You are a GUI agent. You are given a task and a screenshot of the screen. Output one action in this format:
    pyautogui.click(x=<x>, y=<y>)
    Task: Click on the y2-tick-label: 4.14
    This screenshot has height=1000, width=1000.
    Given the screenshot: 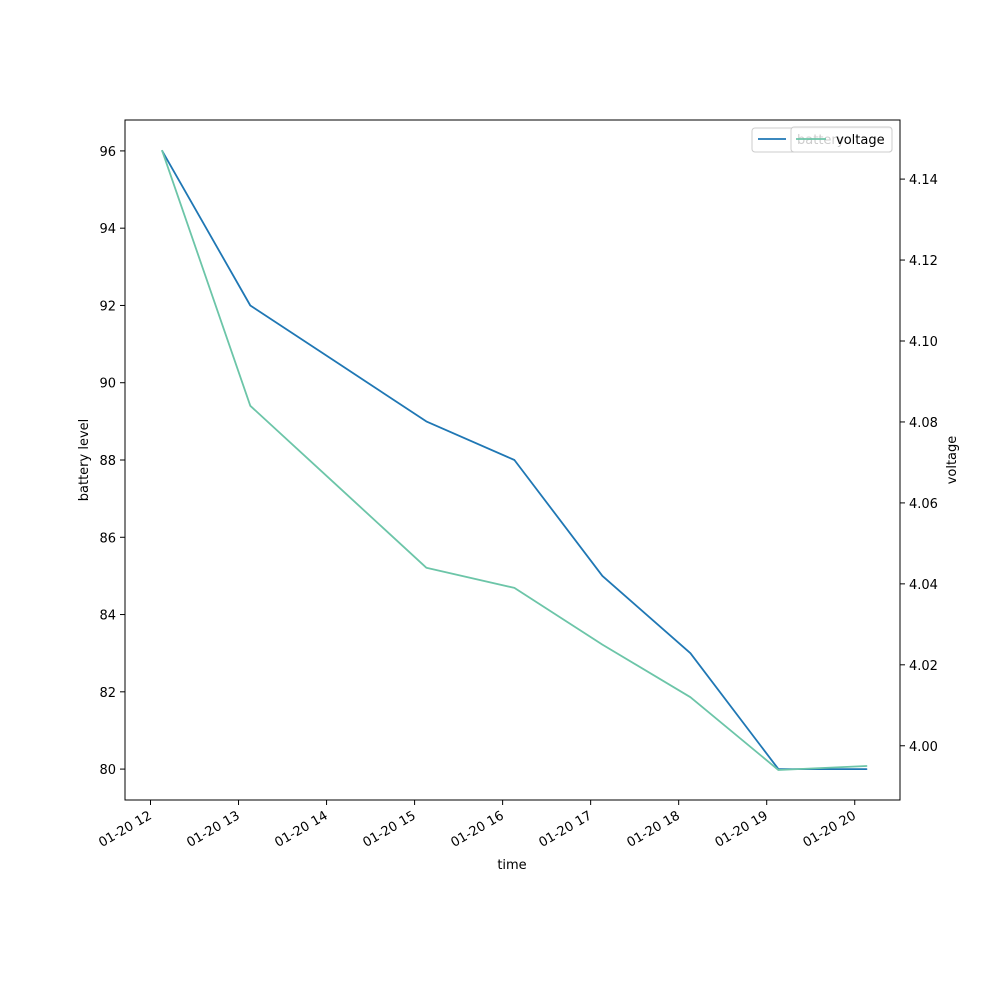 What is the action you would take?
    pyautogui.click(x=923, y=180)
    